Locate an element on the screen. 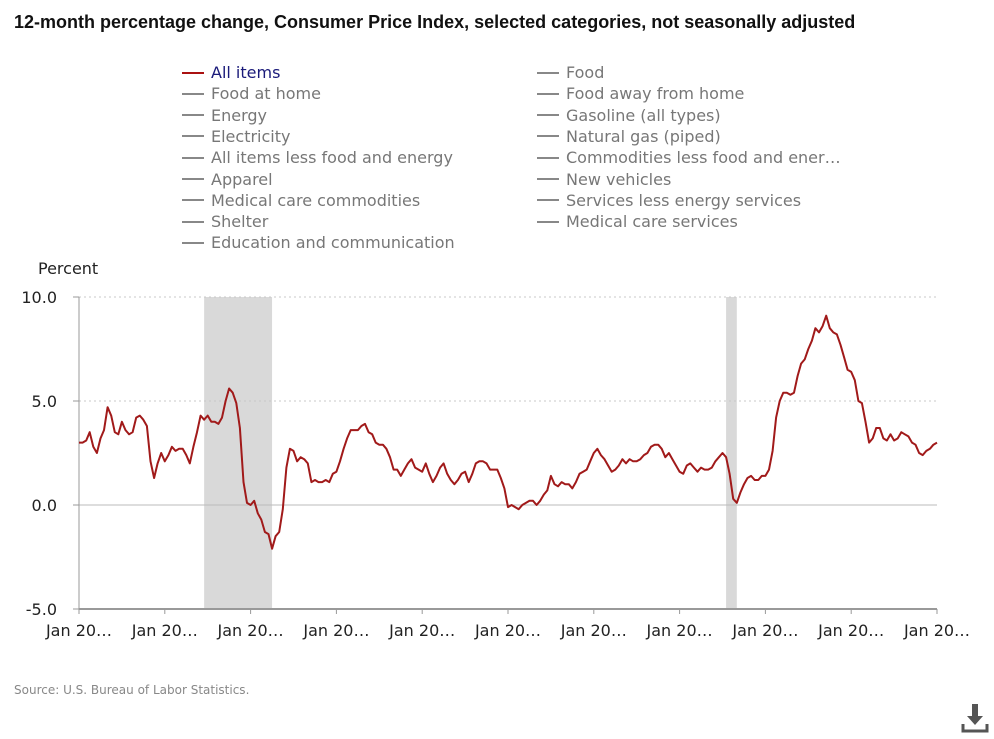 The image size is (994, 739). legend-item: Electricity is located at coordinates (236, 136).